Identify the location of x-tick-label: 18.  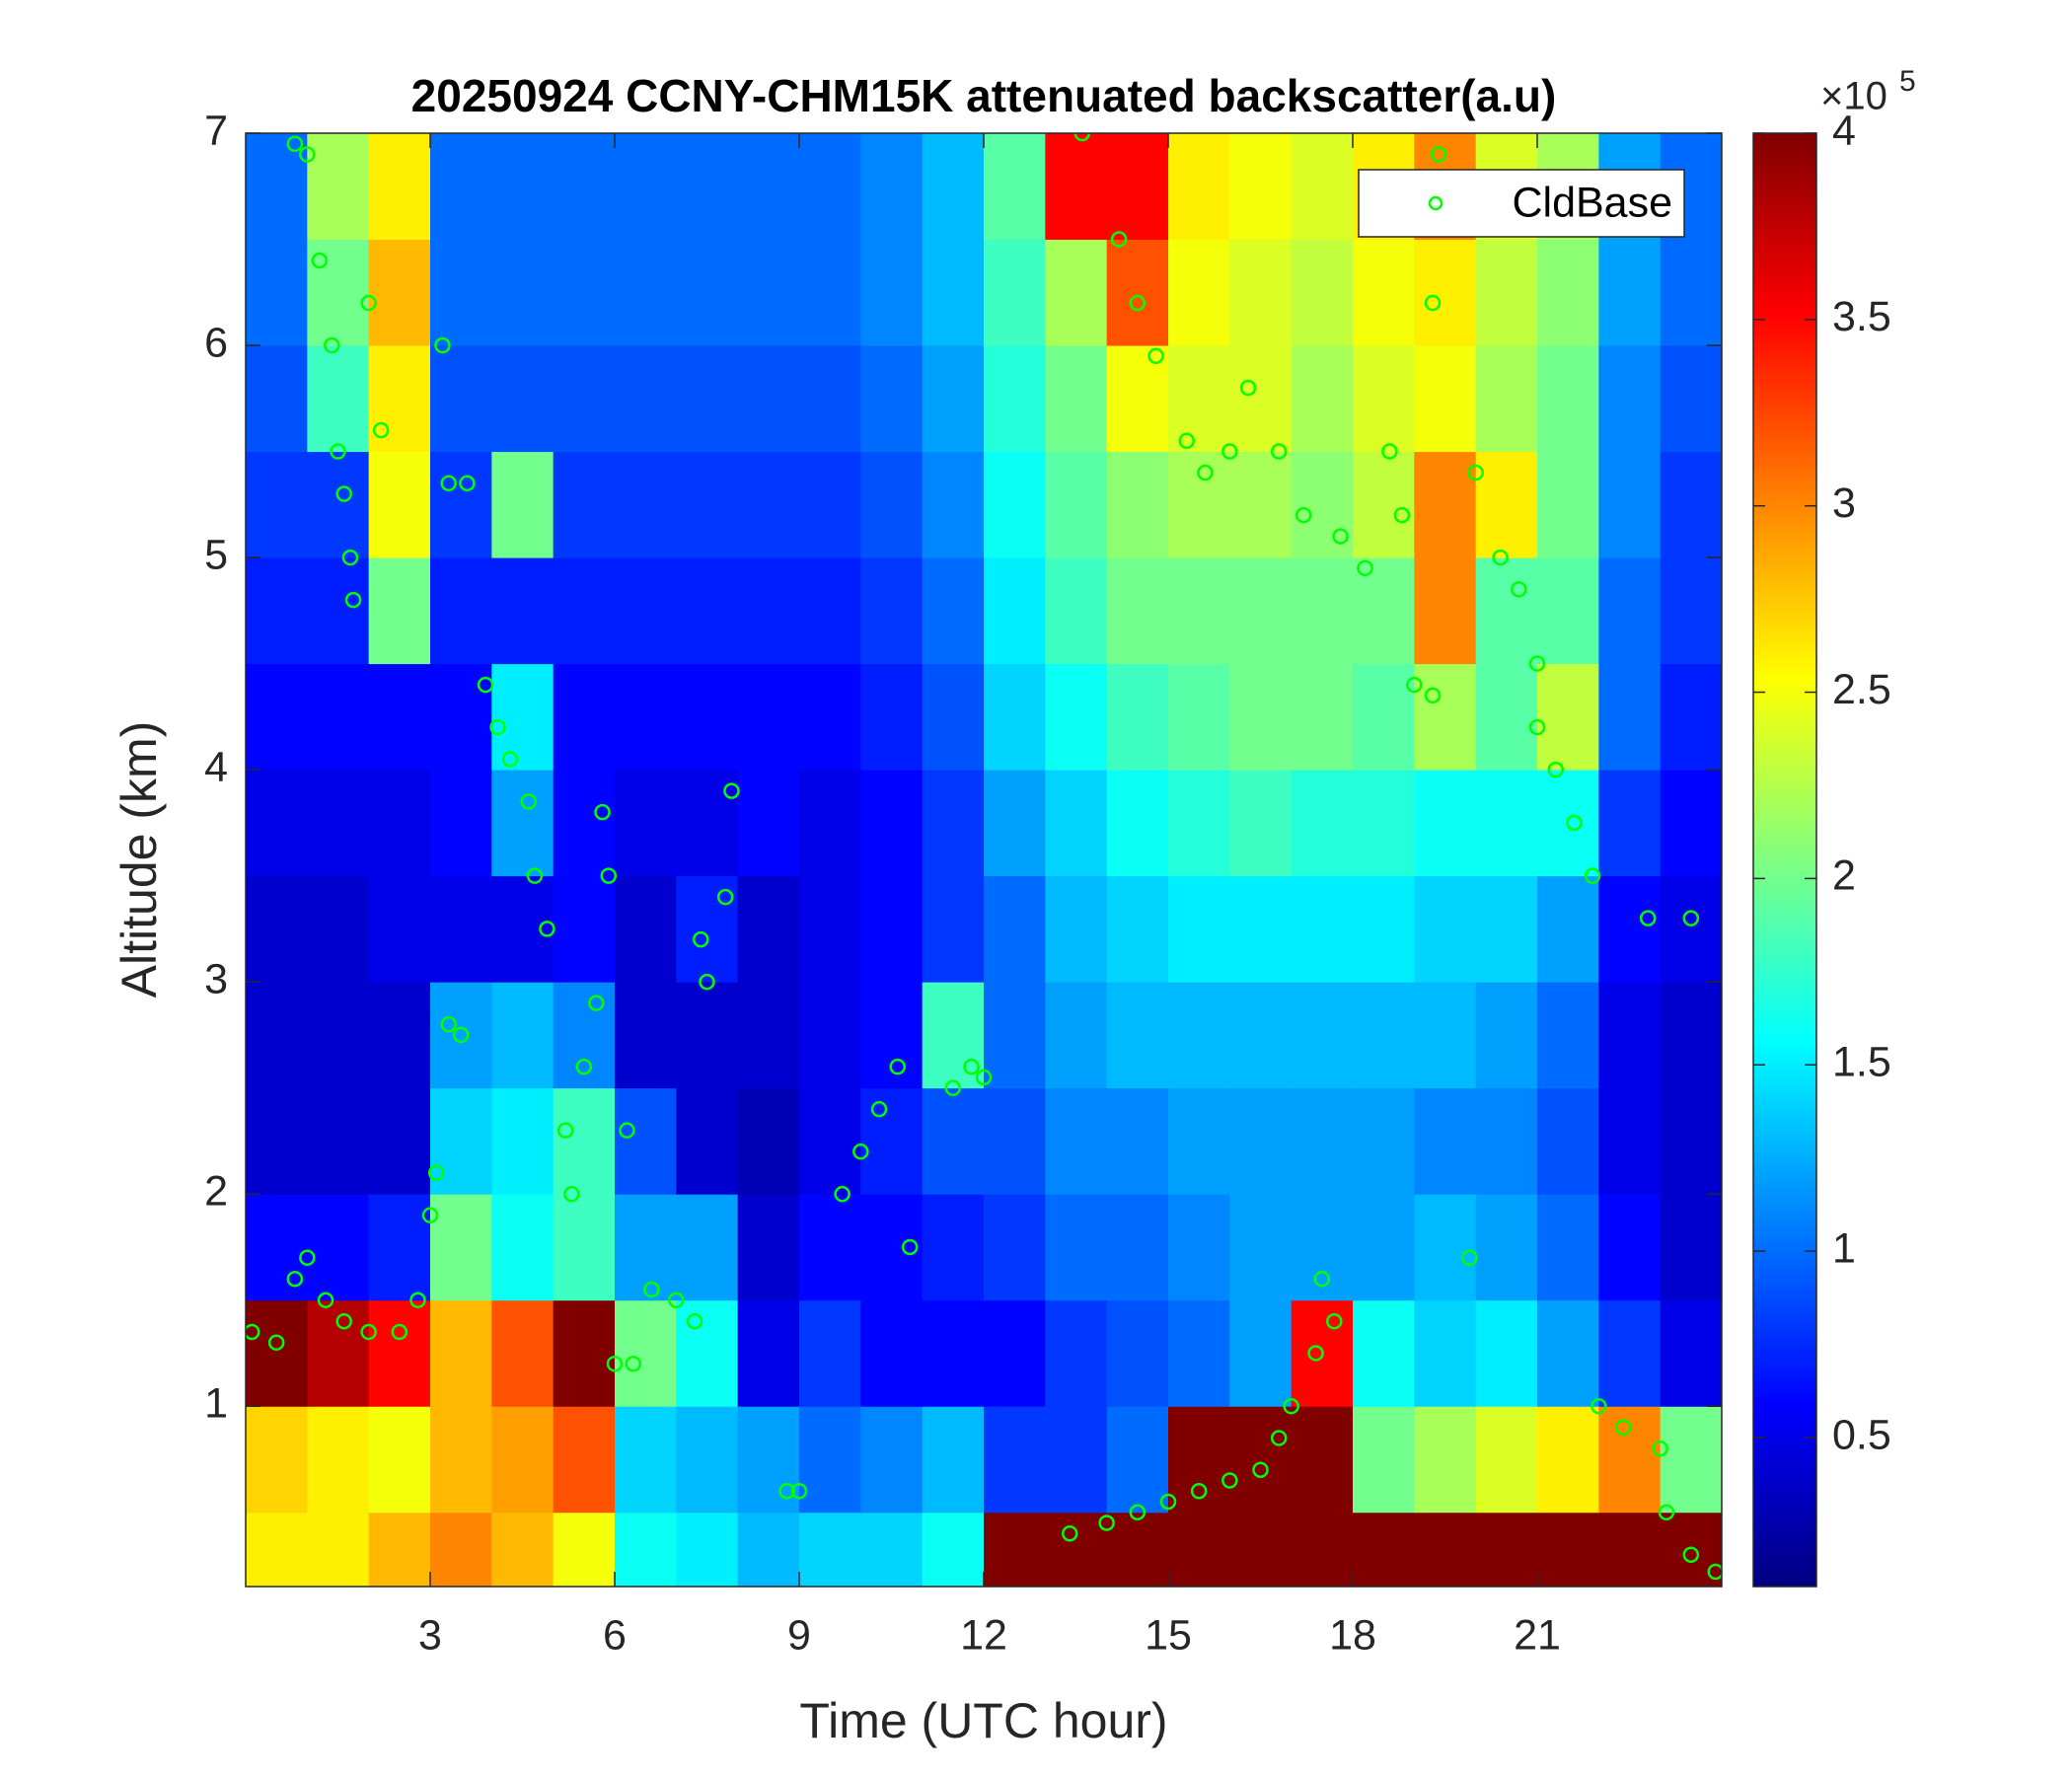
(1352, 1635).